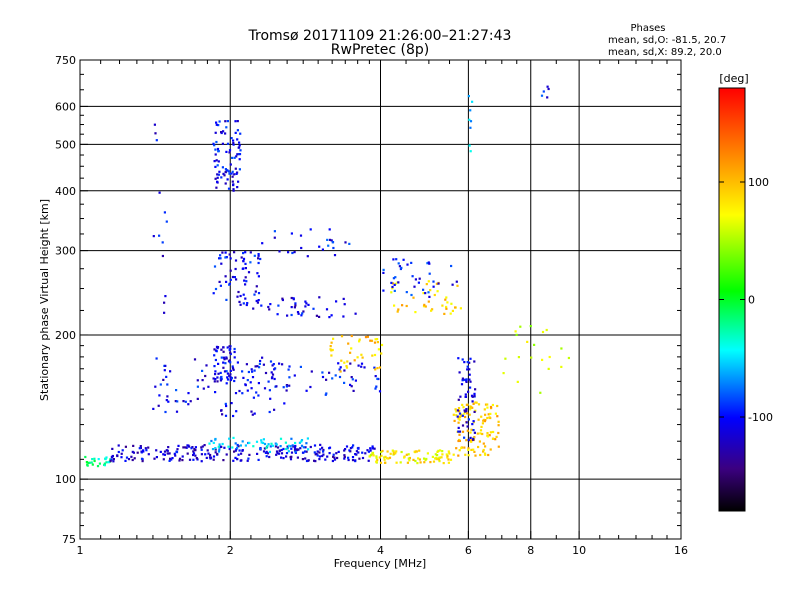 The height and width of the screenshot is (600, 800). Describe the element at coordinates (230, 550) in the screenshot. I see `x-tick-label: 2` at that location.